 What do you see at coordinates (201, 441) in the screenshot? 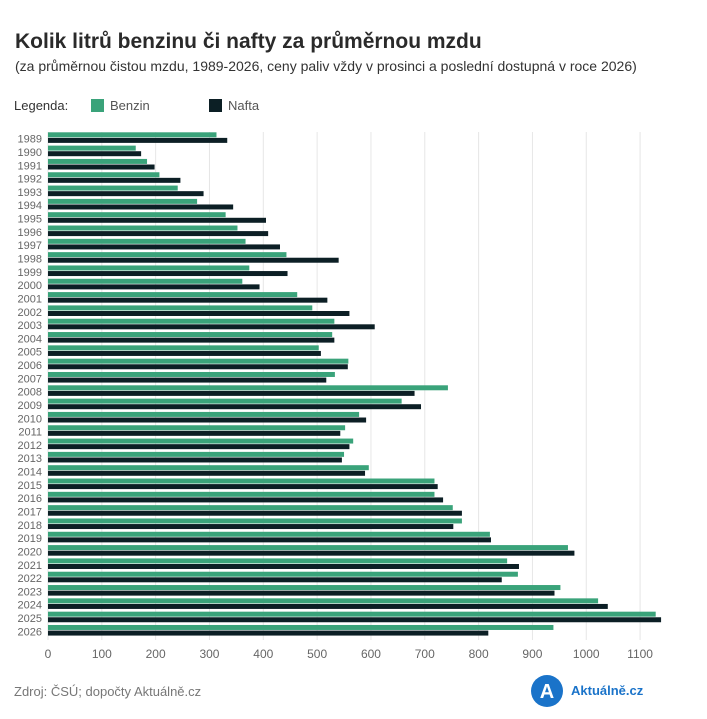
I see `bar-benzin-2012` at bounding box center [201, 441].